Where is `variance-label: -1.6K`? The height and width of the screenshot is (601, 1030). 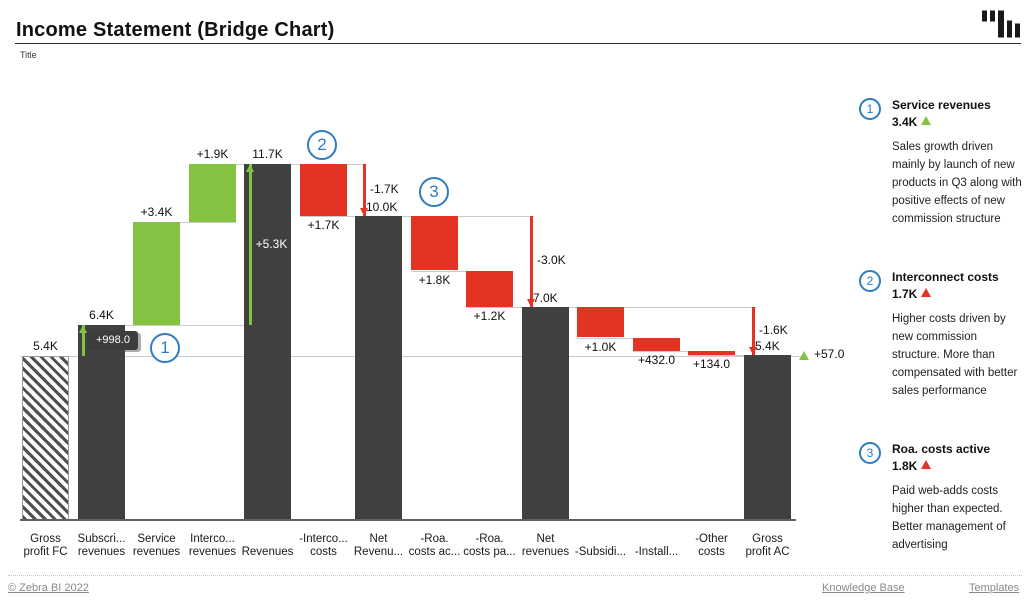 variance-label: -1.6K is located at coordinates (773, 329).